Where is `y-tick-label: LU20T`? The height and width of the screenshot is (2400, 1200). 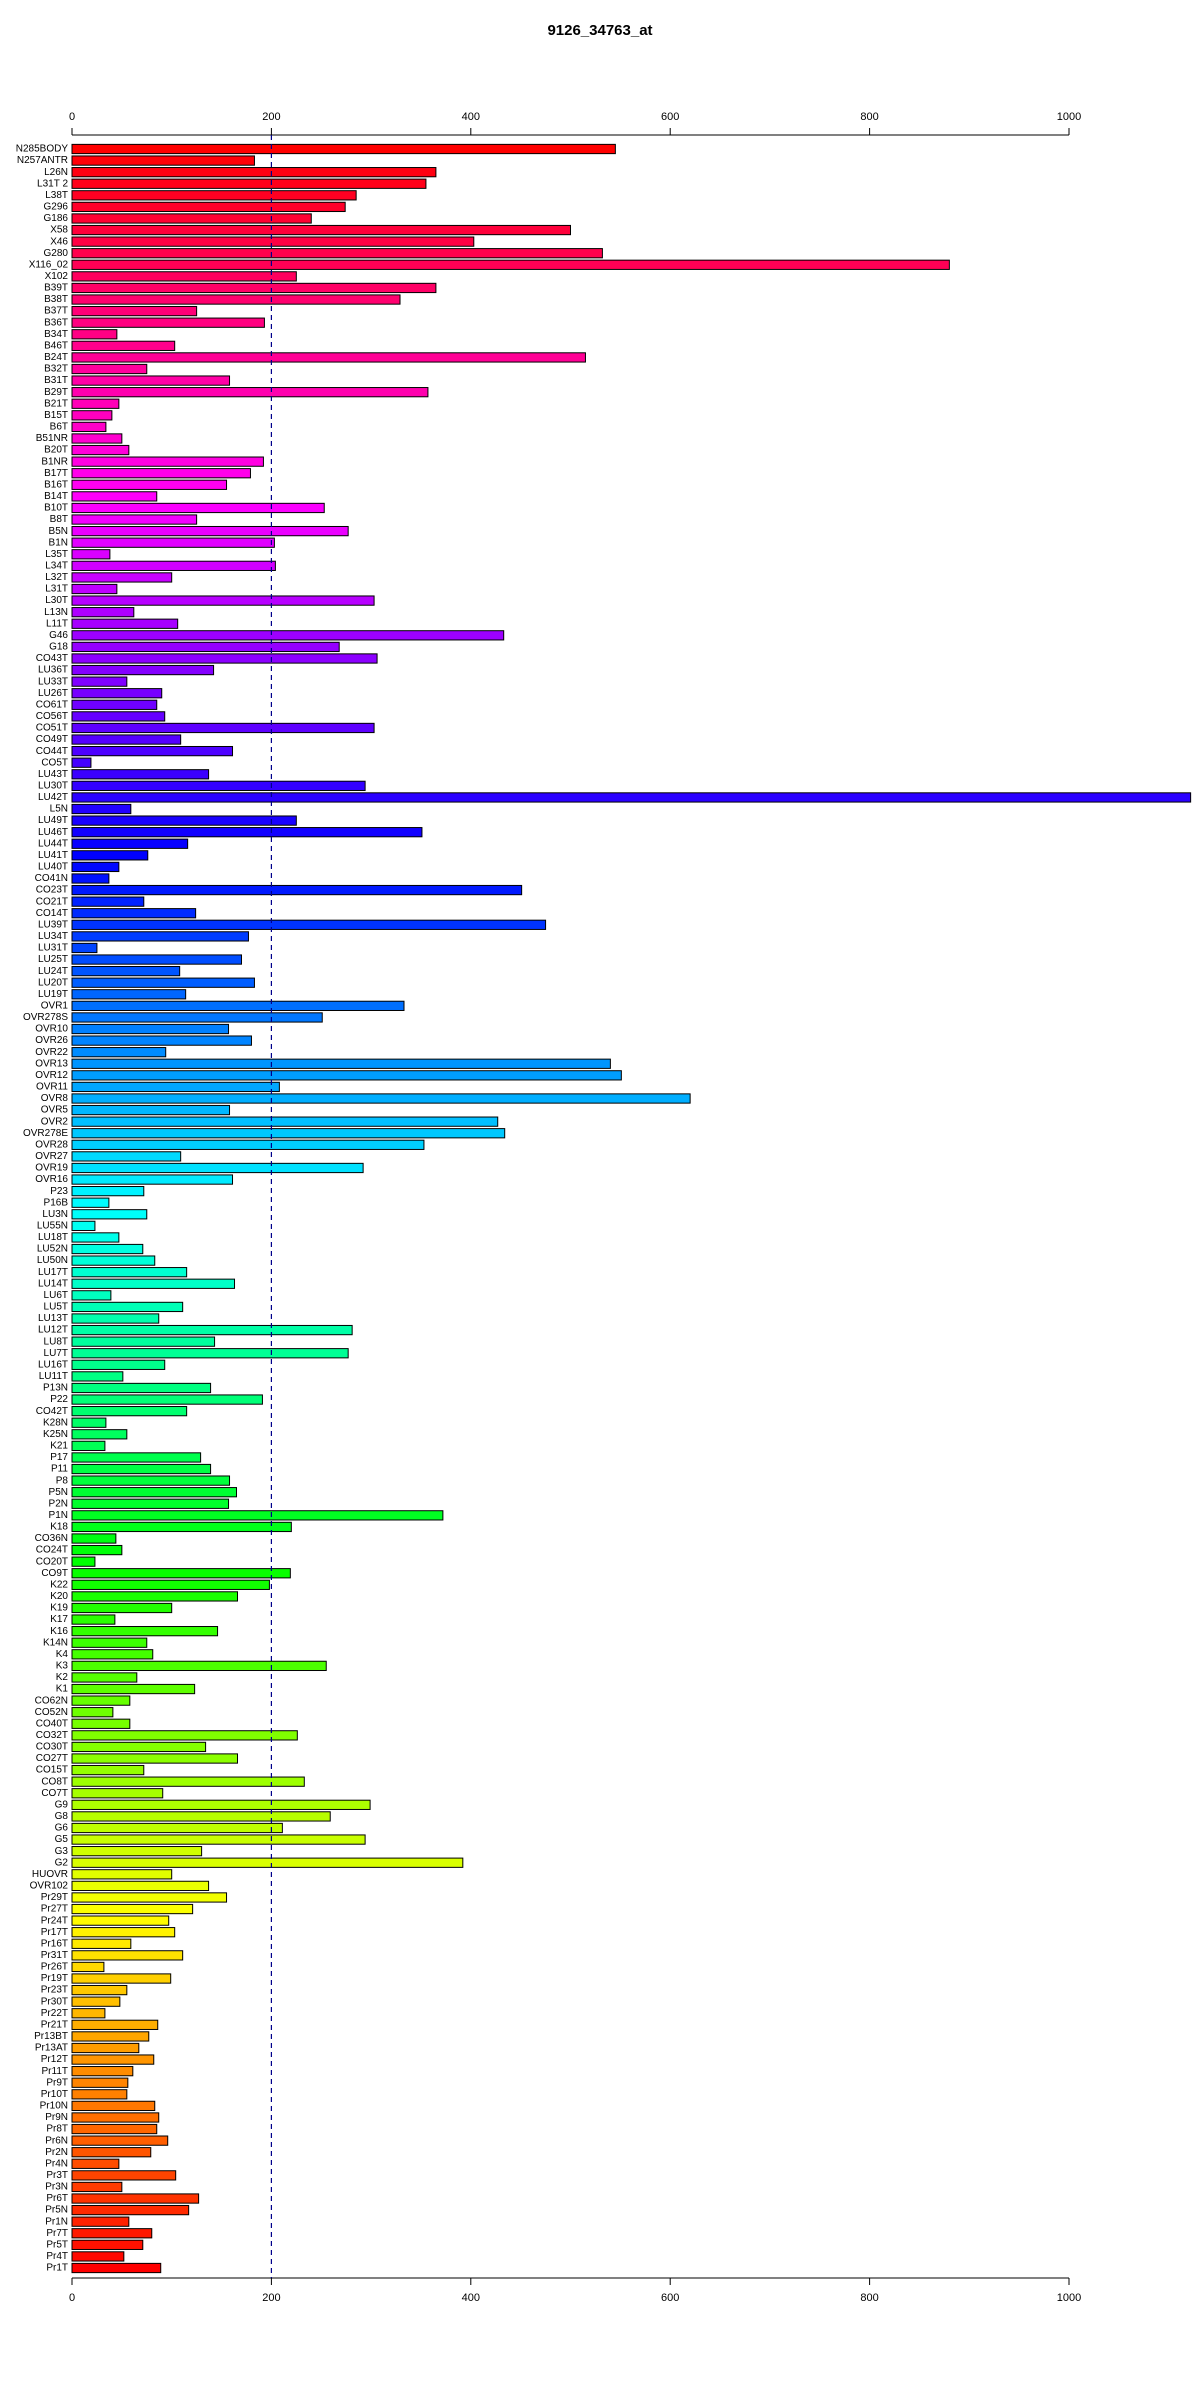
y-tick-label: LU20T is located at coordinates (53, 982).